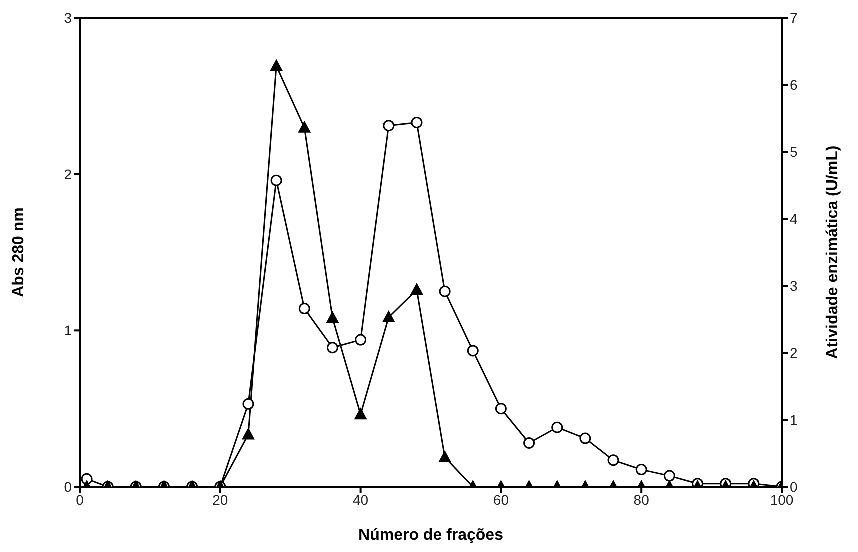 This screenshot has width=858, height=552. Describe the element at coordinates (794, 18) in the screenshot. I see `y2-tick-label: 7` at that location.